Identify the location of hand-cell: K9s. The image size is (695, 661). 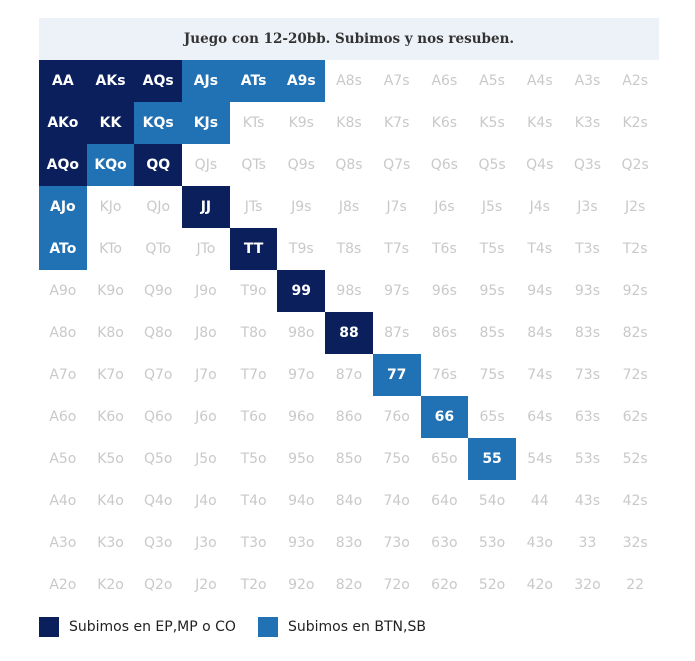
(301, 123).